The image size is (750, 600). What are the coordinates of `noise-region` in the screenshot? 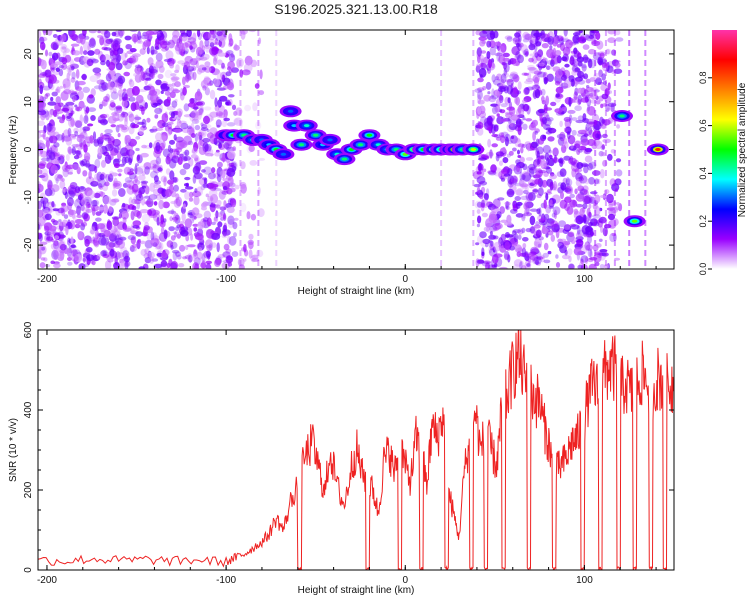 It's located at (249, 149).